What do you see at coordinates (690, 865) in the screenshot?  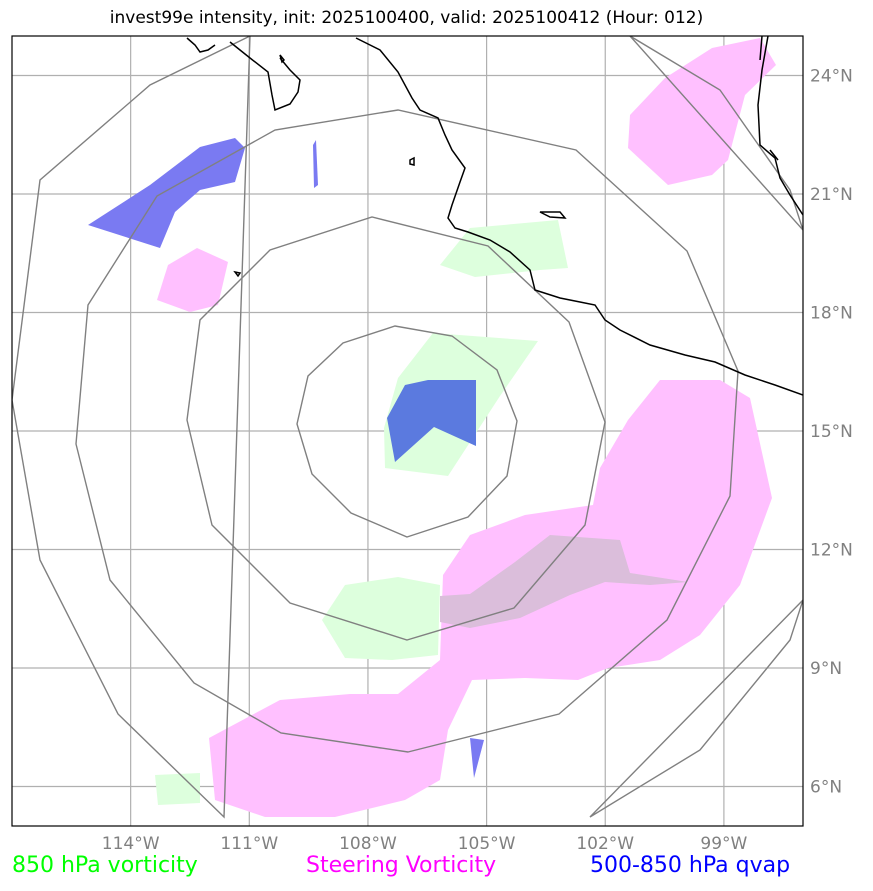 I see `legend-qvap: 500-850 hPa qvap` at bounding box center [690, 865].